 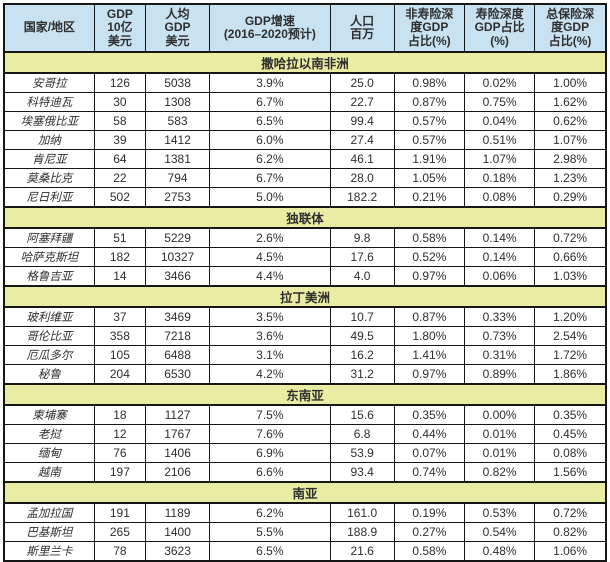 What do you see at coordinates (429, 197) in the screenshot?
I see `data-cell: 0.21%` at bounding box center [429, 197].